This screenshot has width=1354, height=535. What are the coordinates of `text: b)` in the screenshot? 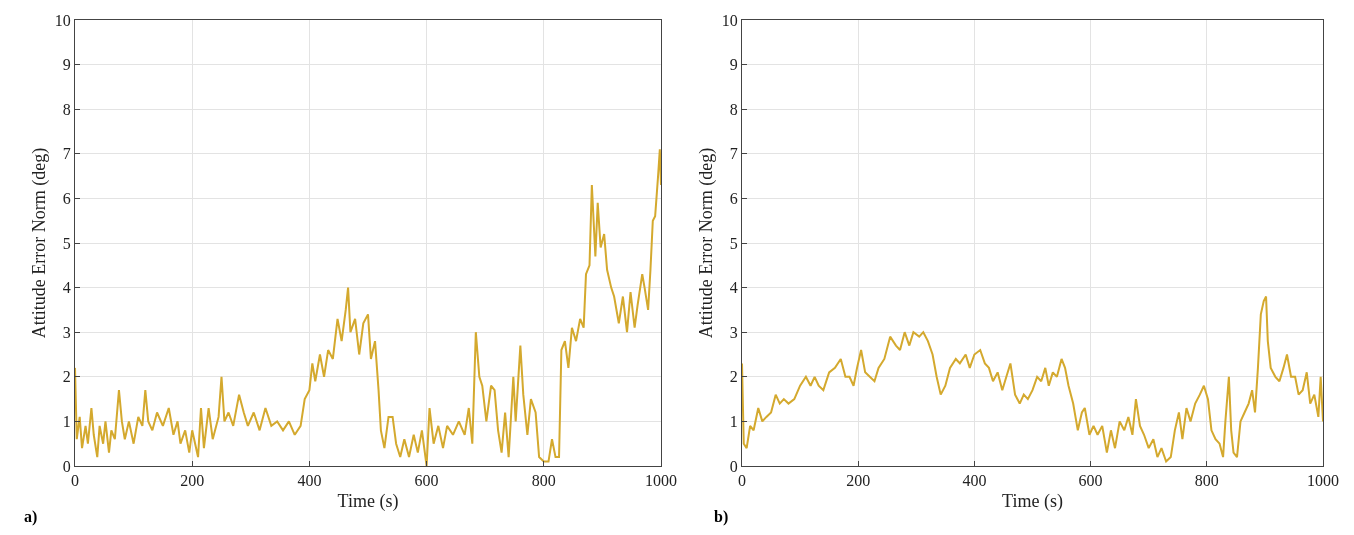 It's located at (721, 517).